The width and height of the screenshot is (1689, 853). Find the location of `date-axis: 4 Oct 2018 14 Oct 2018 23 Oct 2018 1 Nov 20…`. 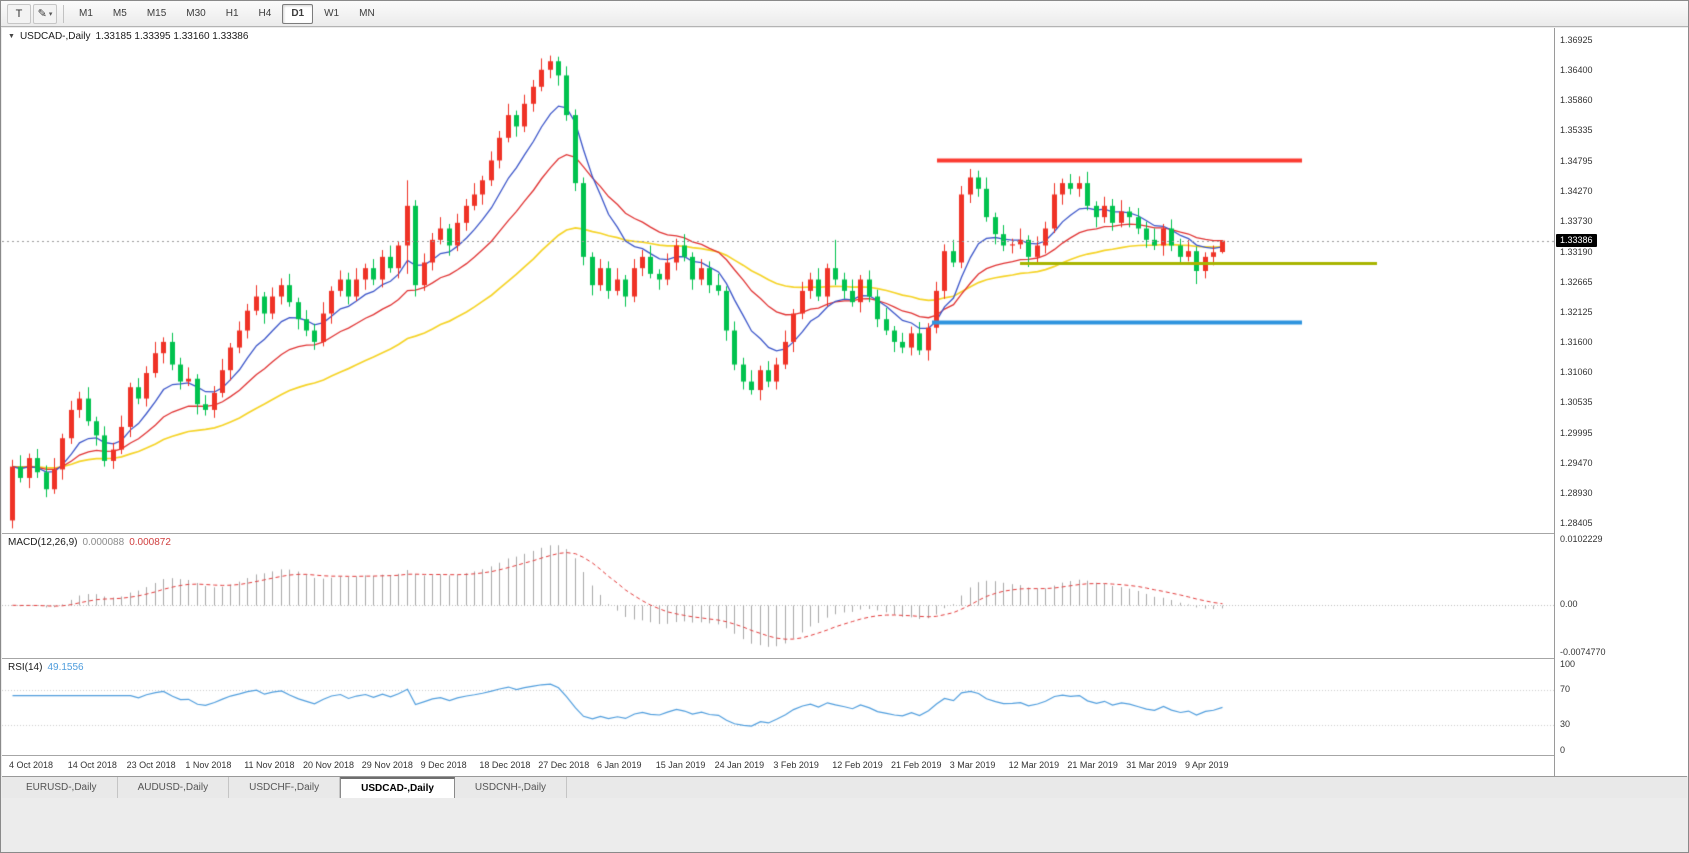

date-axis: 4 Oct 2018 14 Oct 2018 23 Oct 2018 1 Nov 20… is located at coordinates (778, 765).